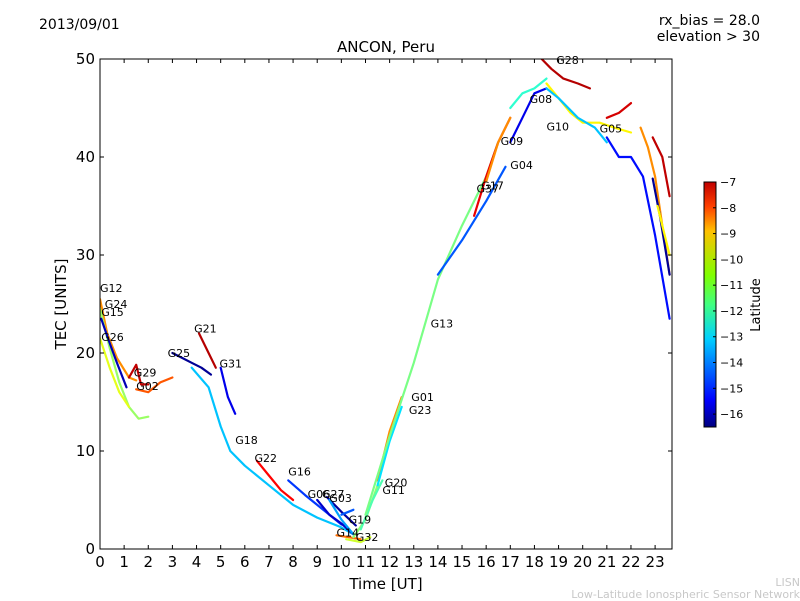 This screenshot has width=800, height=601. I want to click on satellite-label-g02: G02, so click(147, 386).